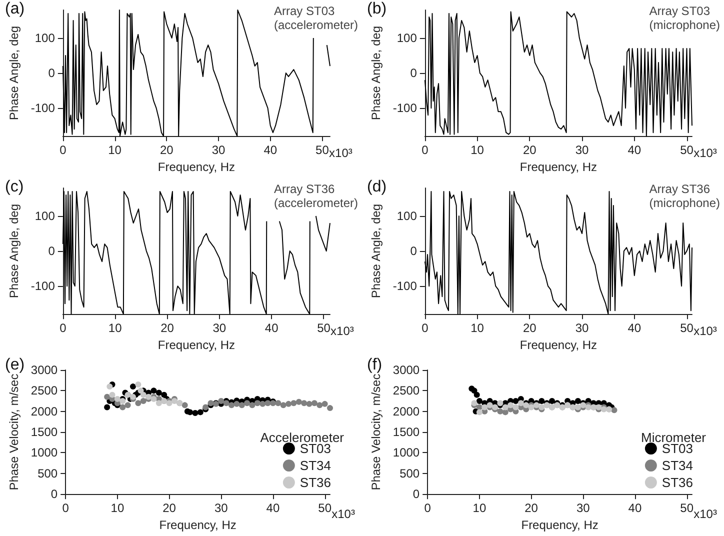 The height and width of the screenshot is (536, 724). What do you see at coordinates (15, 9) in the screenshot?
I see `chart-title: (a)` at bounding box center [15, 9].